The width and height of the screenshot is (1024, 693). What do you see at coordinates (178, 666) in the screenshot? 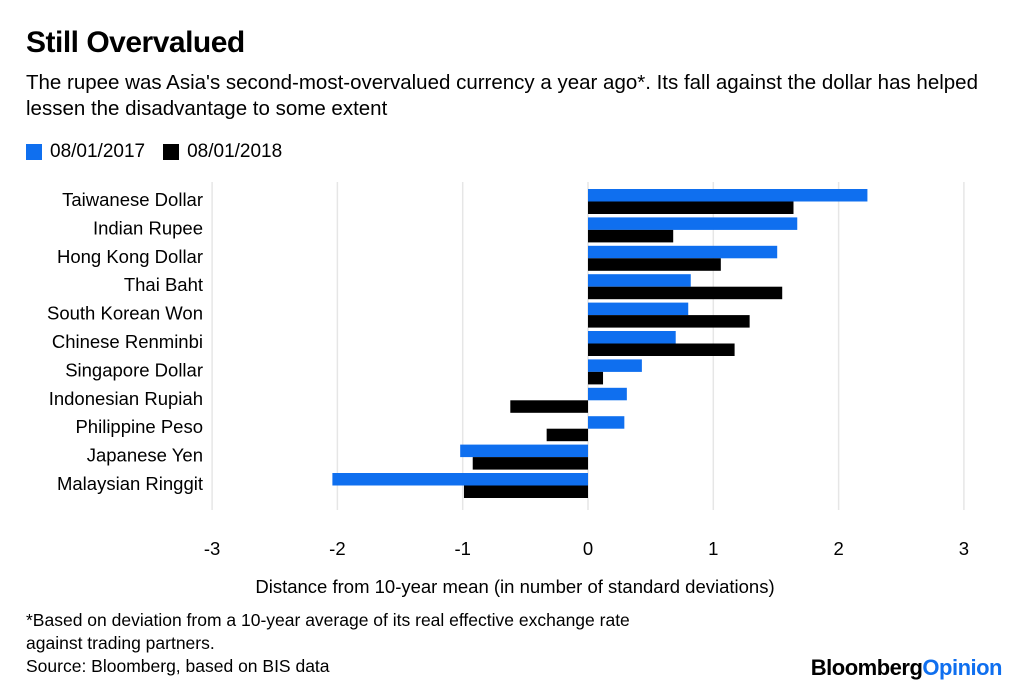
I see `source-line: Source: Bloomberg, based on BIS data` at bounding box center [178, 666].